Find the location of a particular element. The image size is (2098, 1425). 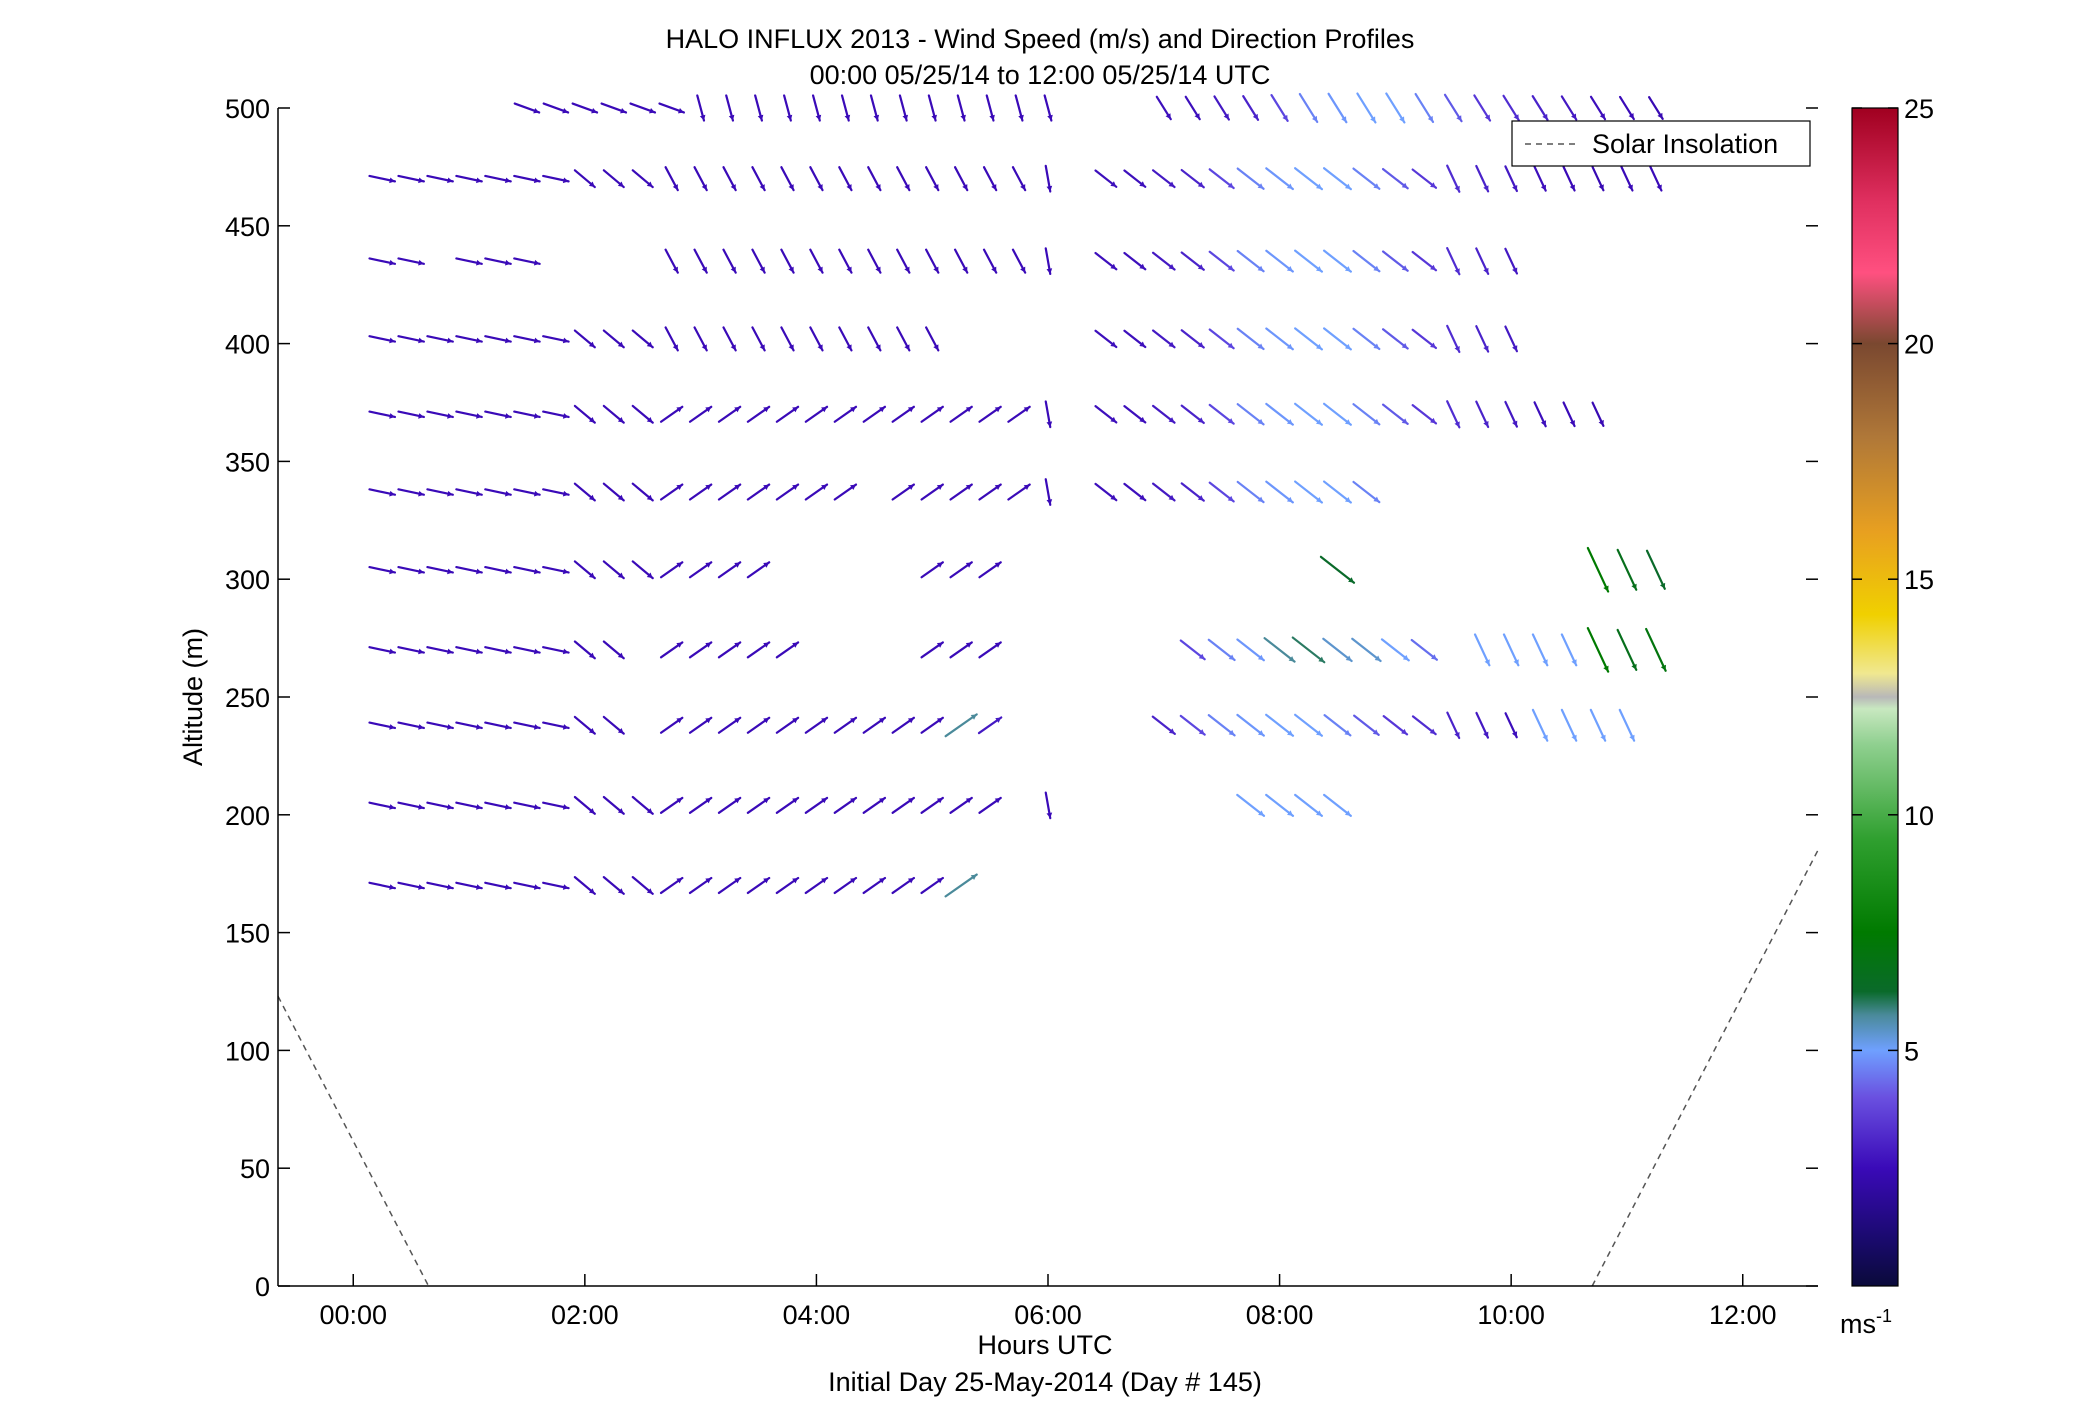

y-tick-label: 50 is located at coordinates (255, 1169).